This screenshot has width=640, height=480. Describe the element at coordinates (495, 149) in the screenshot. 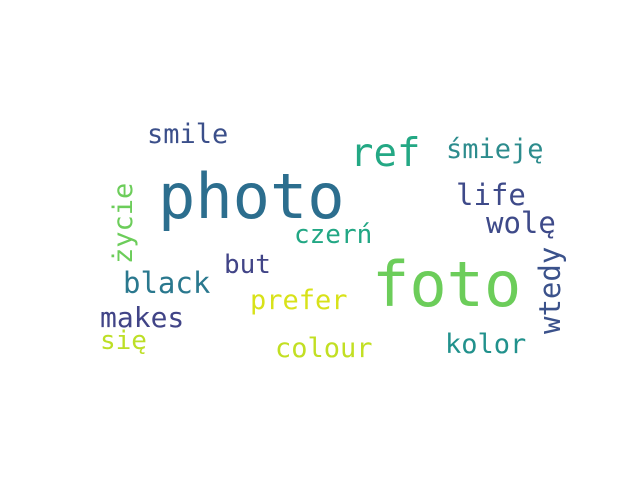

I see `word-smieje: śmieję` at that location.